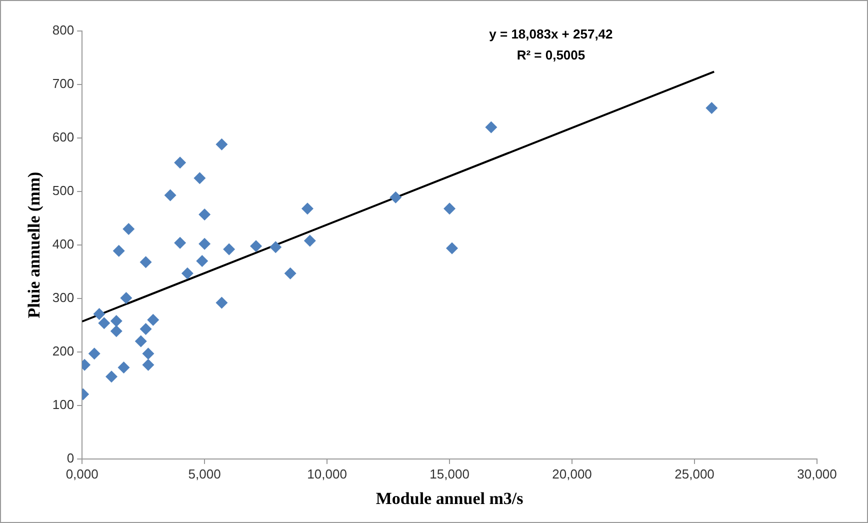  I want to click on x-tick-label: 25,000, so click(694, 474).